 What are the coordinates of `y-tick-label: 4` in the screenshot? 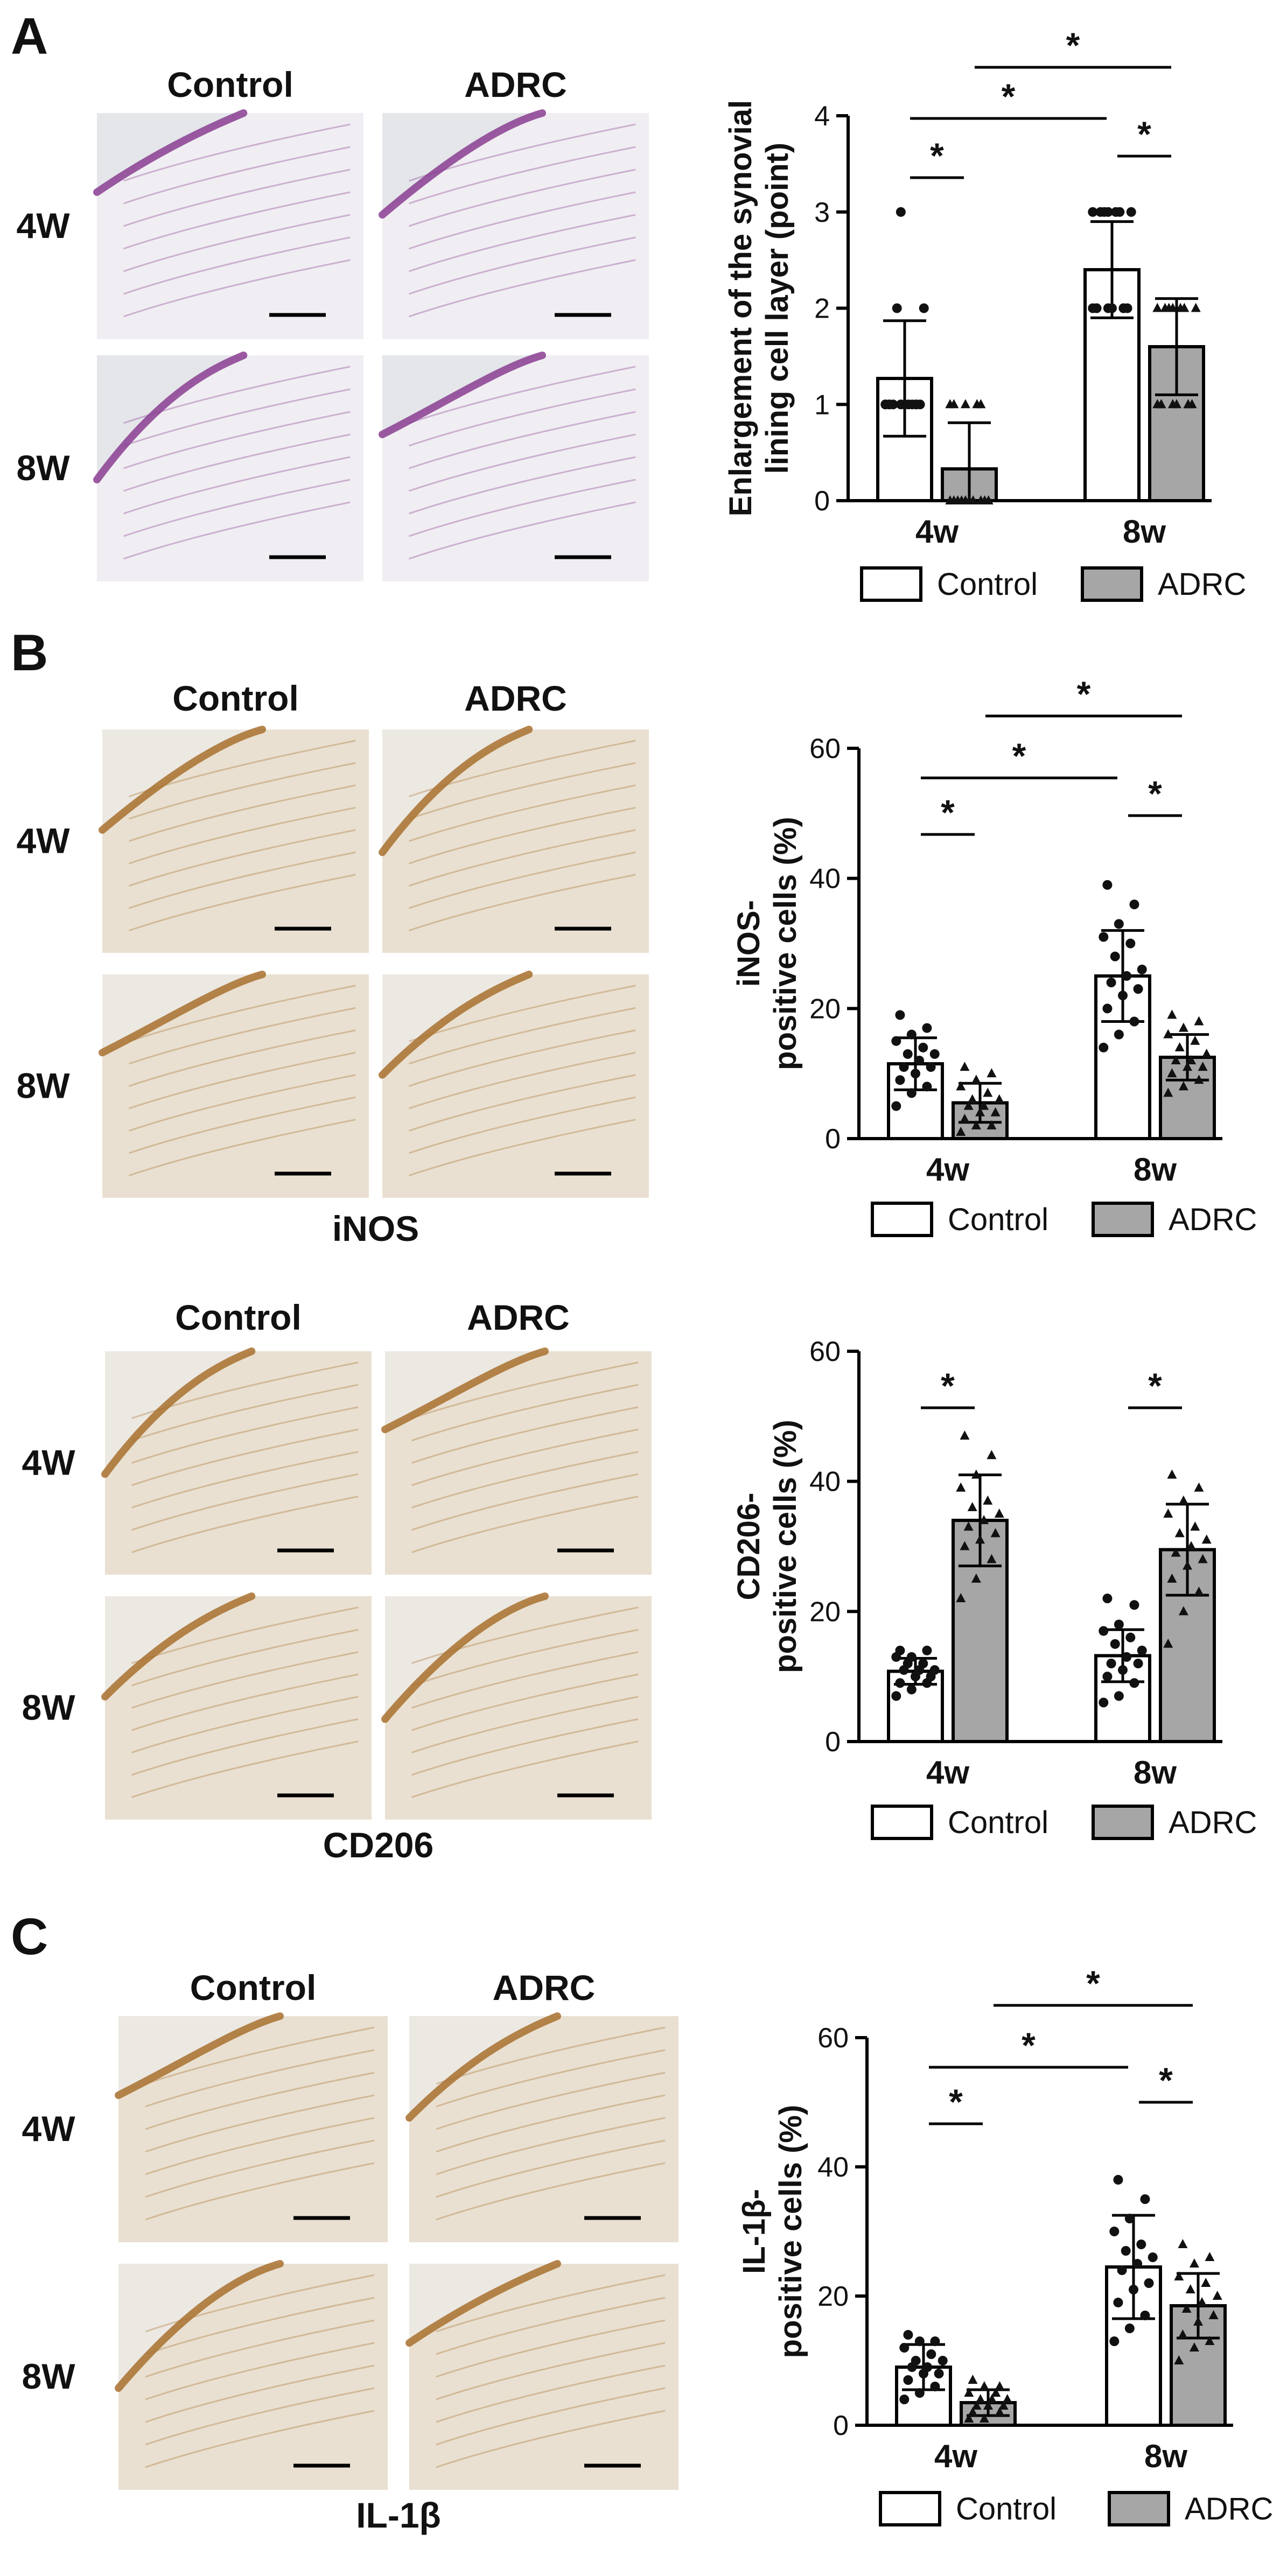 It's located at (822, 116).